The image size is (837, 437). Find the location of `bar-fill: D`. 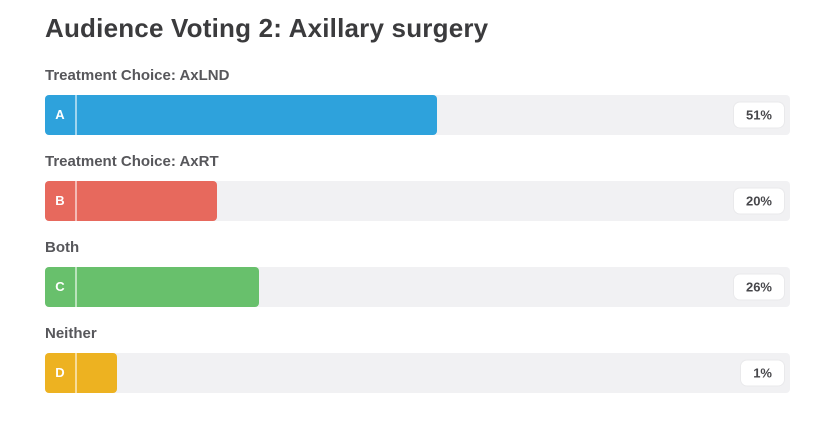

bar-fill: D is located at coordinates (81, 372).